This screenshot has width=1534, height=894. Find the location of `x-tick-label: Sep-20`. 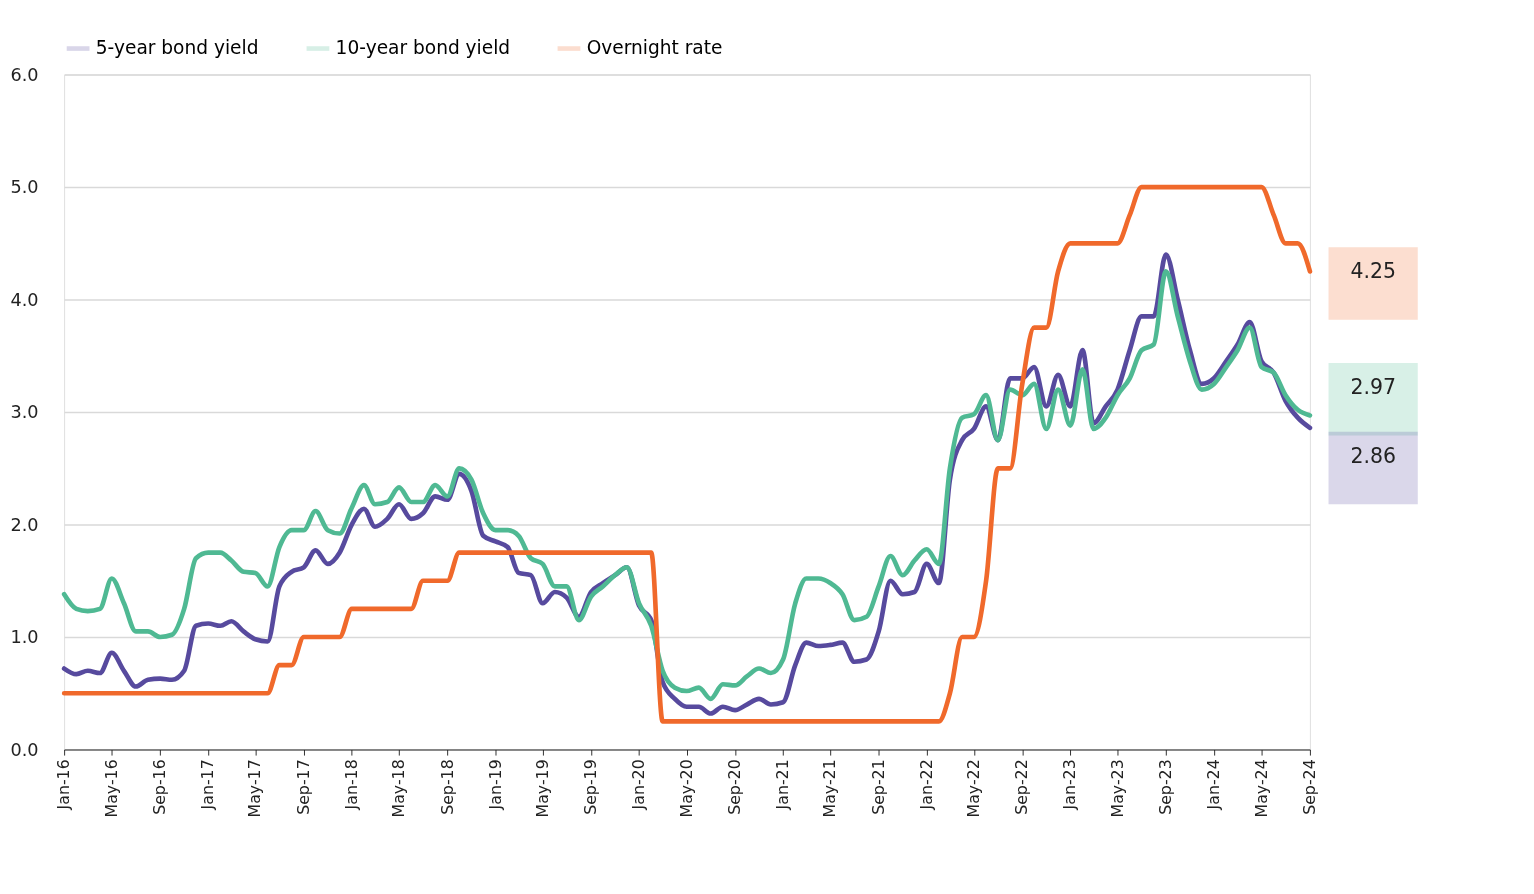

x-tick-label: Sep-20 is located at coordinates (735, 787).